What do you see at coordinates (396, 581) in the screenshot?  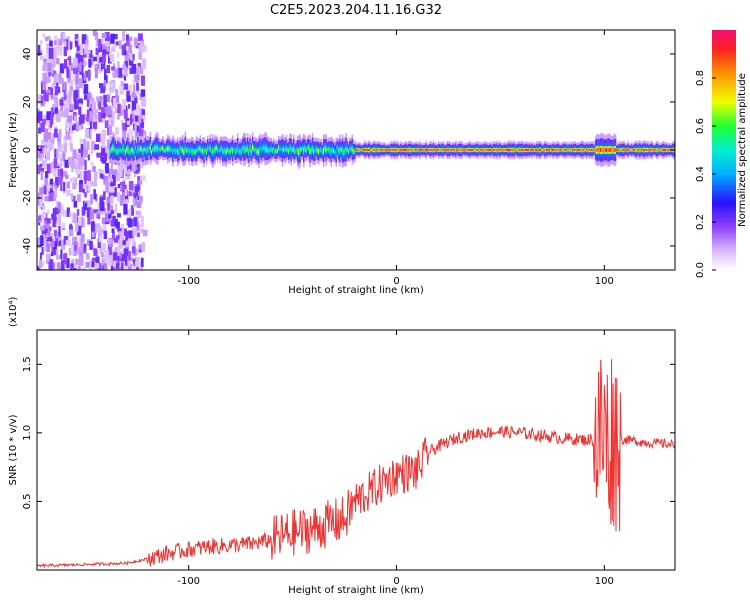 I see `snr-x-tick-label: 0` at bounding box center [396, 581].